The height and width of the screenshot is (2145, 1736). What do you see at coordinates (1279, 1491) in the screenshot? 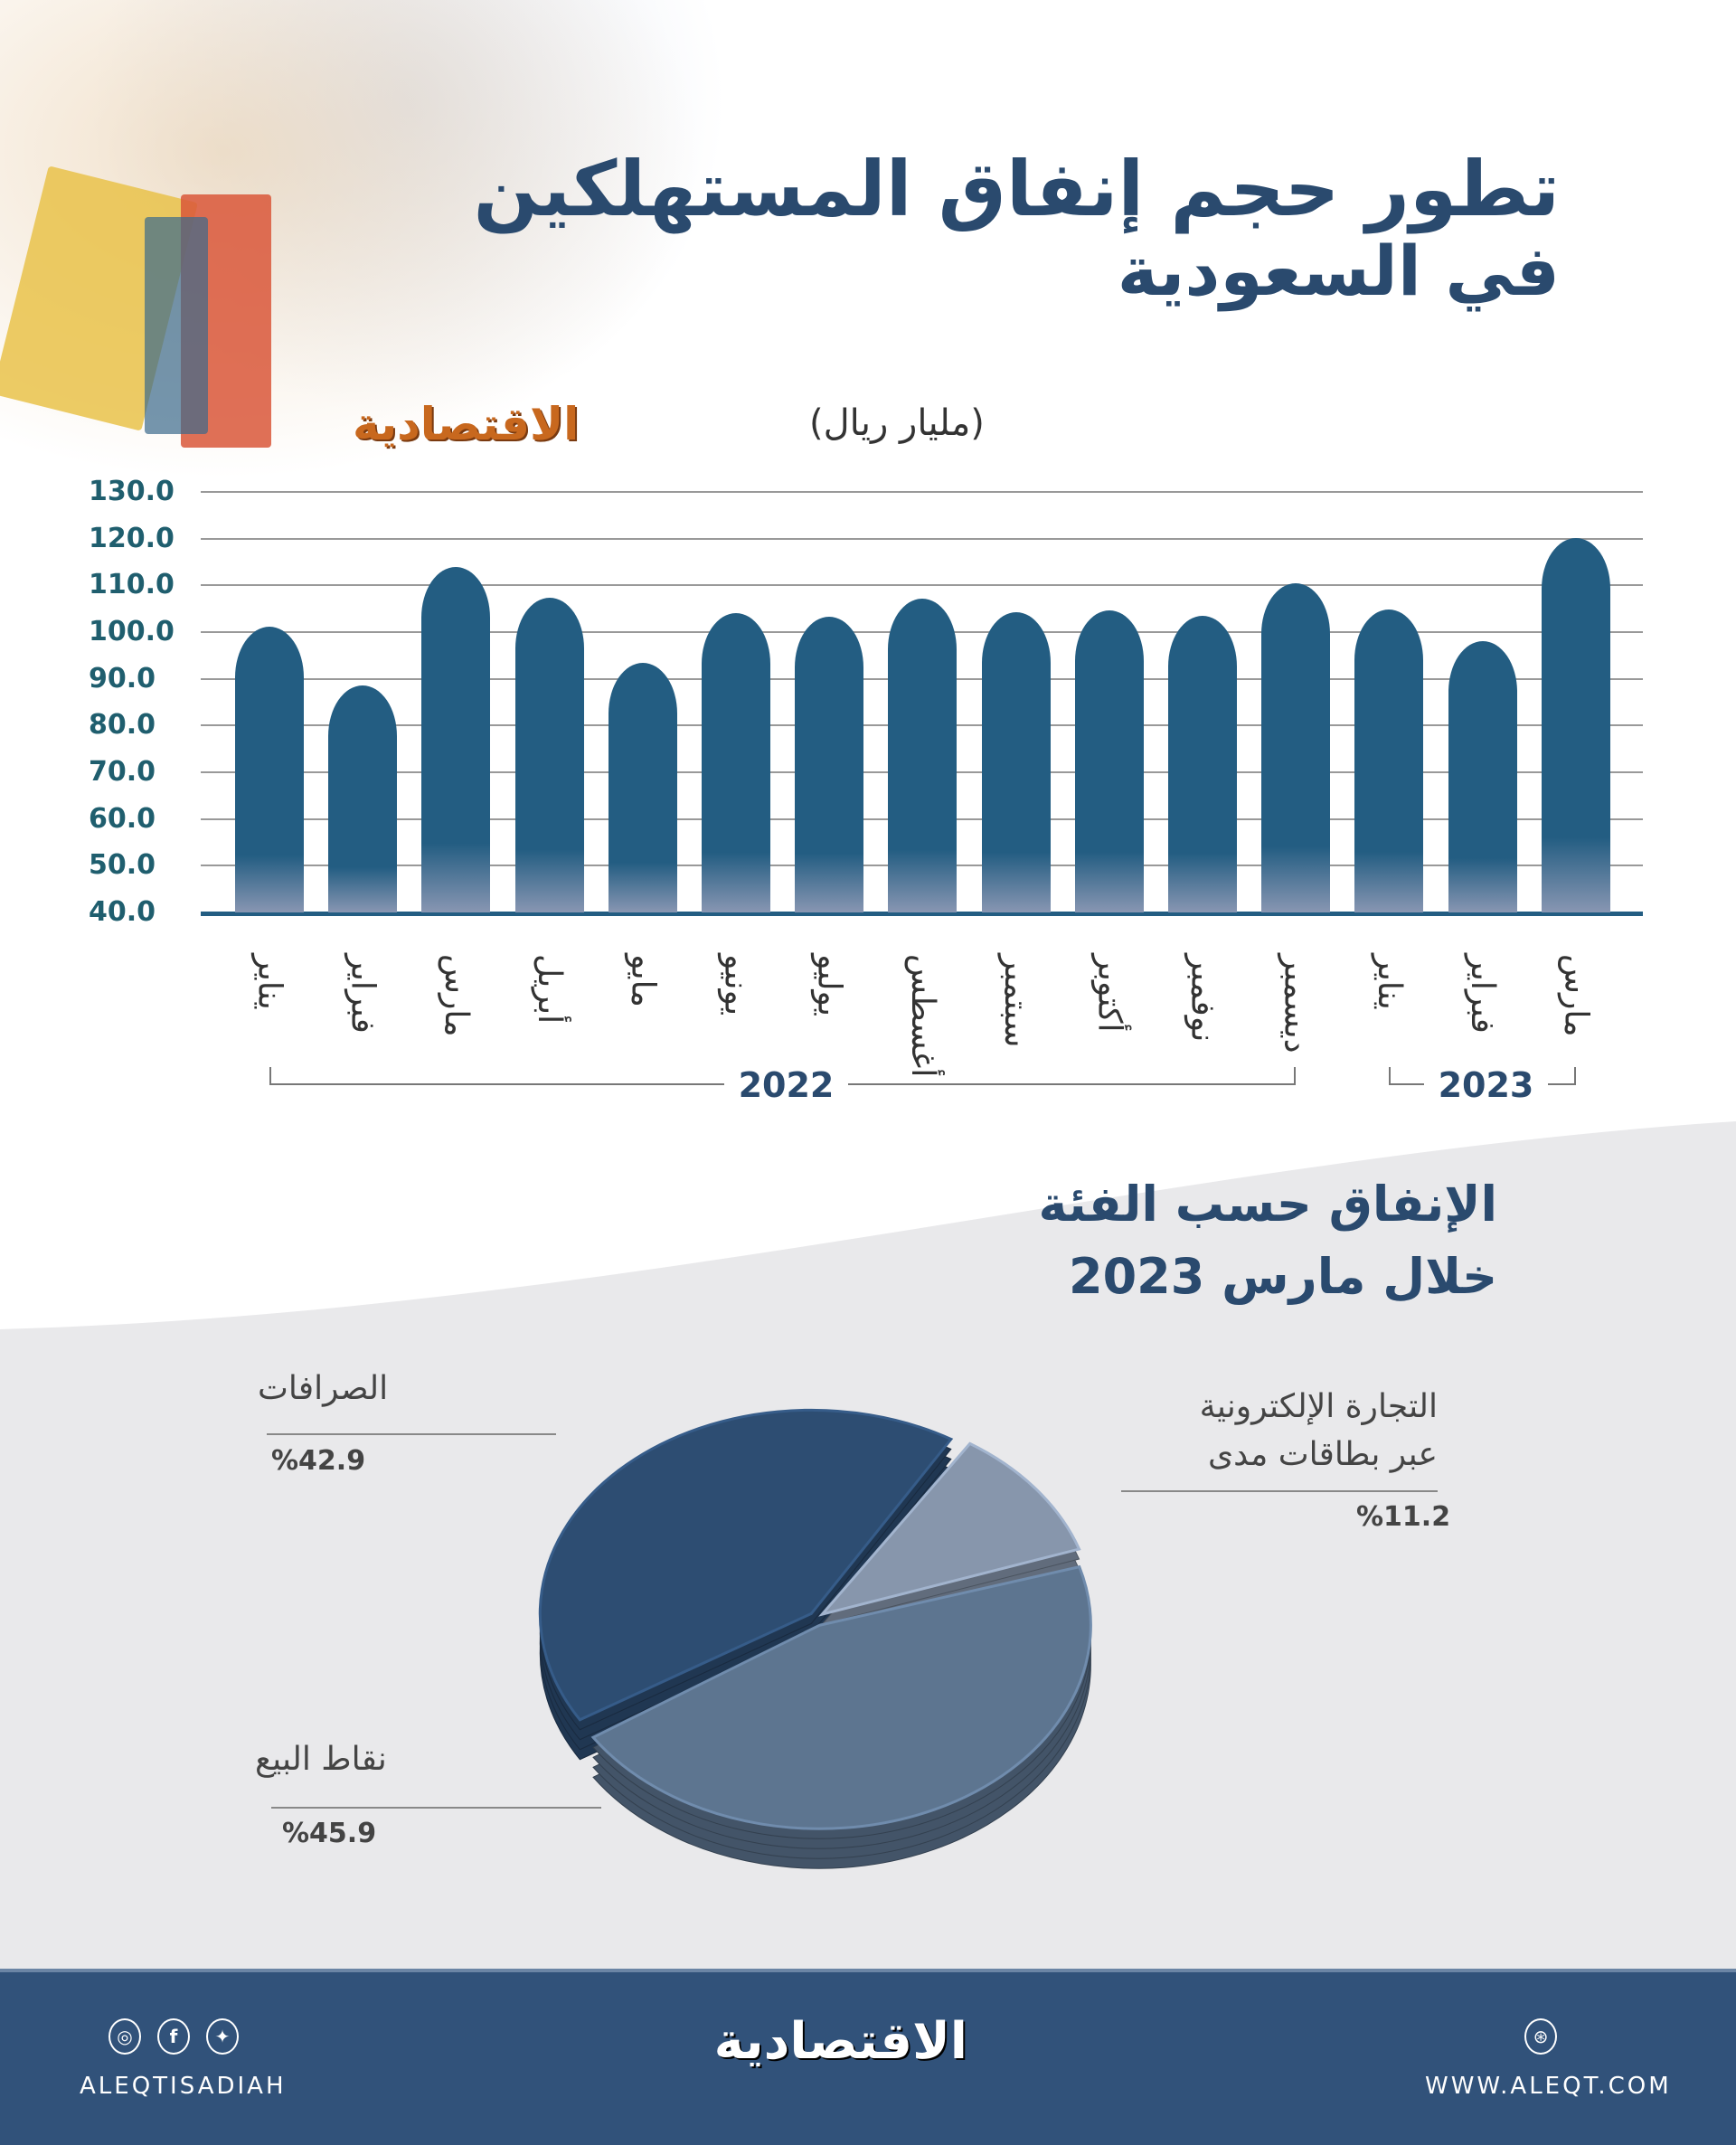
I see `leader-line-ecommerce` at bounding box center [1279, 1491].